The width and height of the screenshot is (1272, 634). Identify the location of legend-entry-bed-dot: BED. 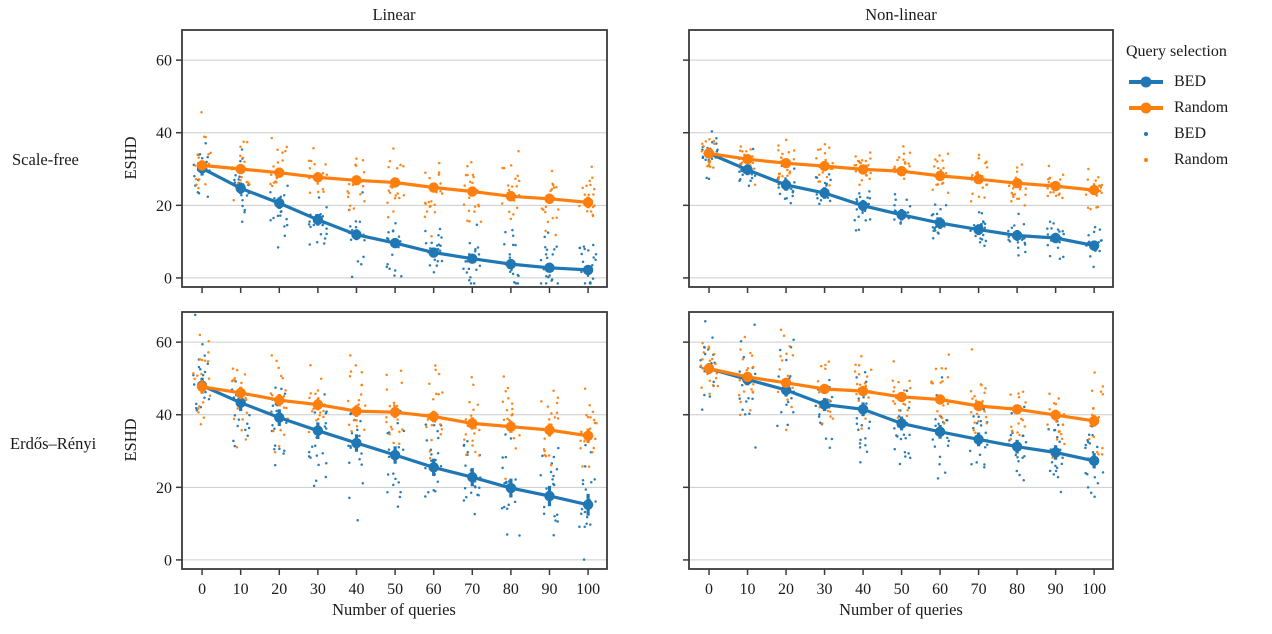
(1177, 134).